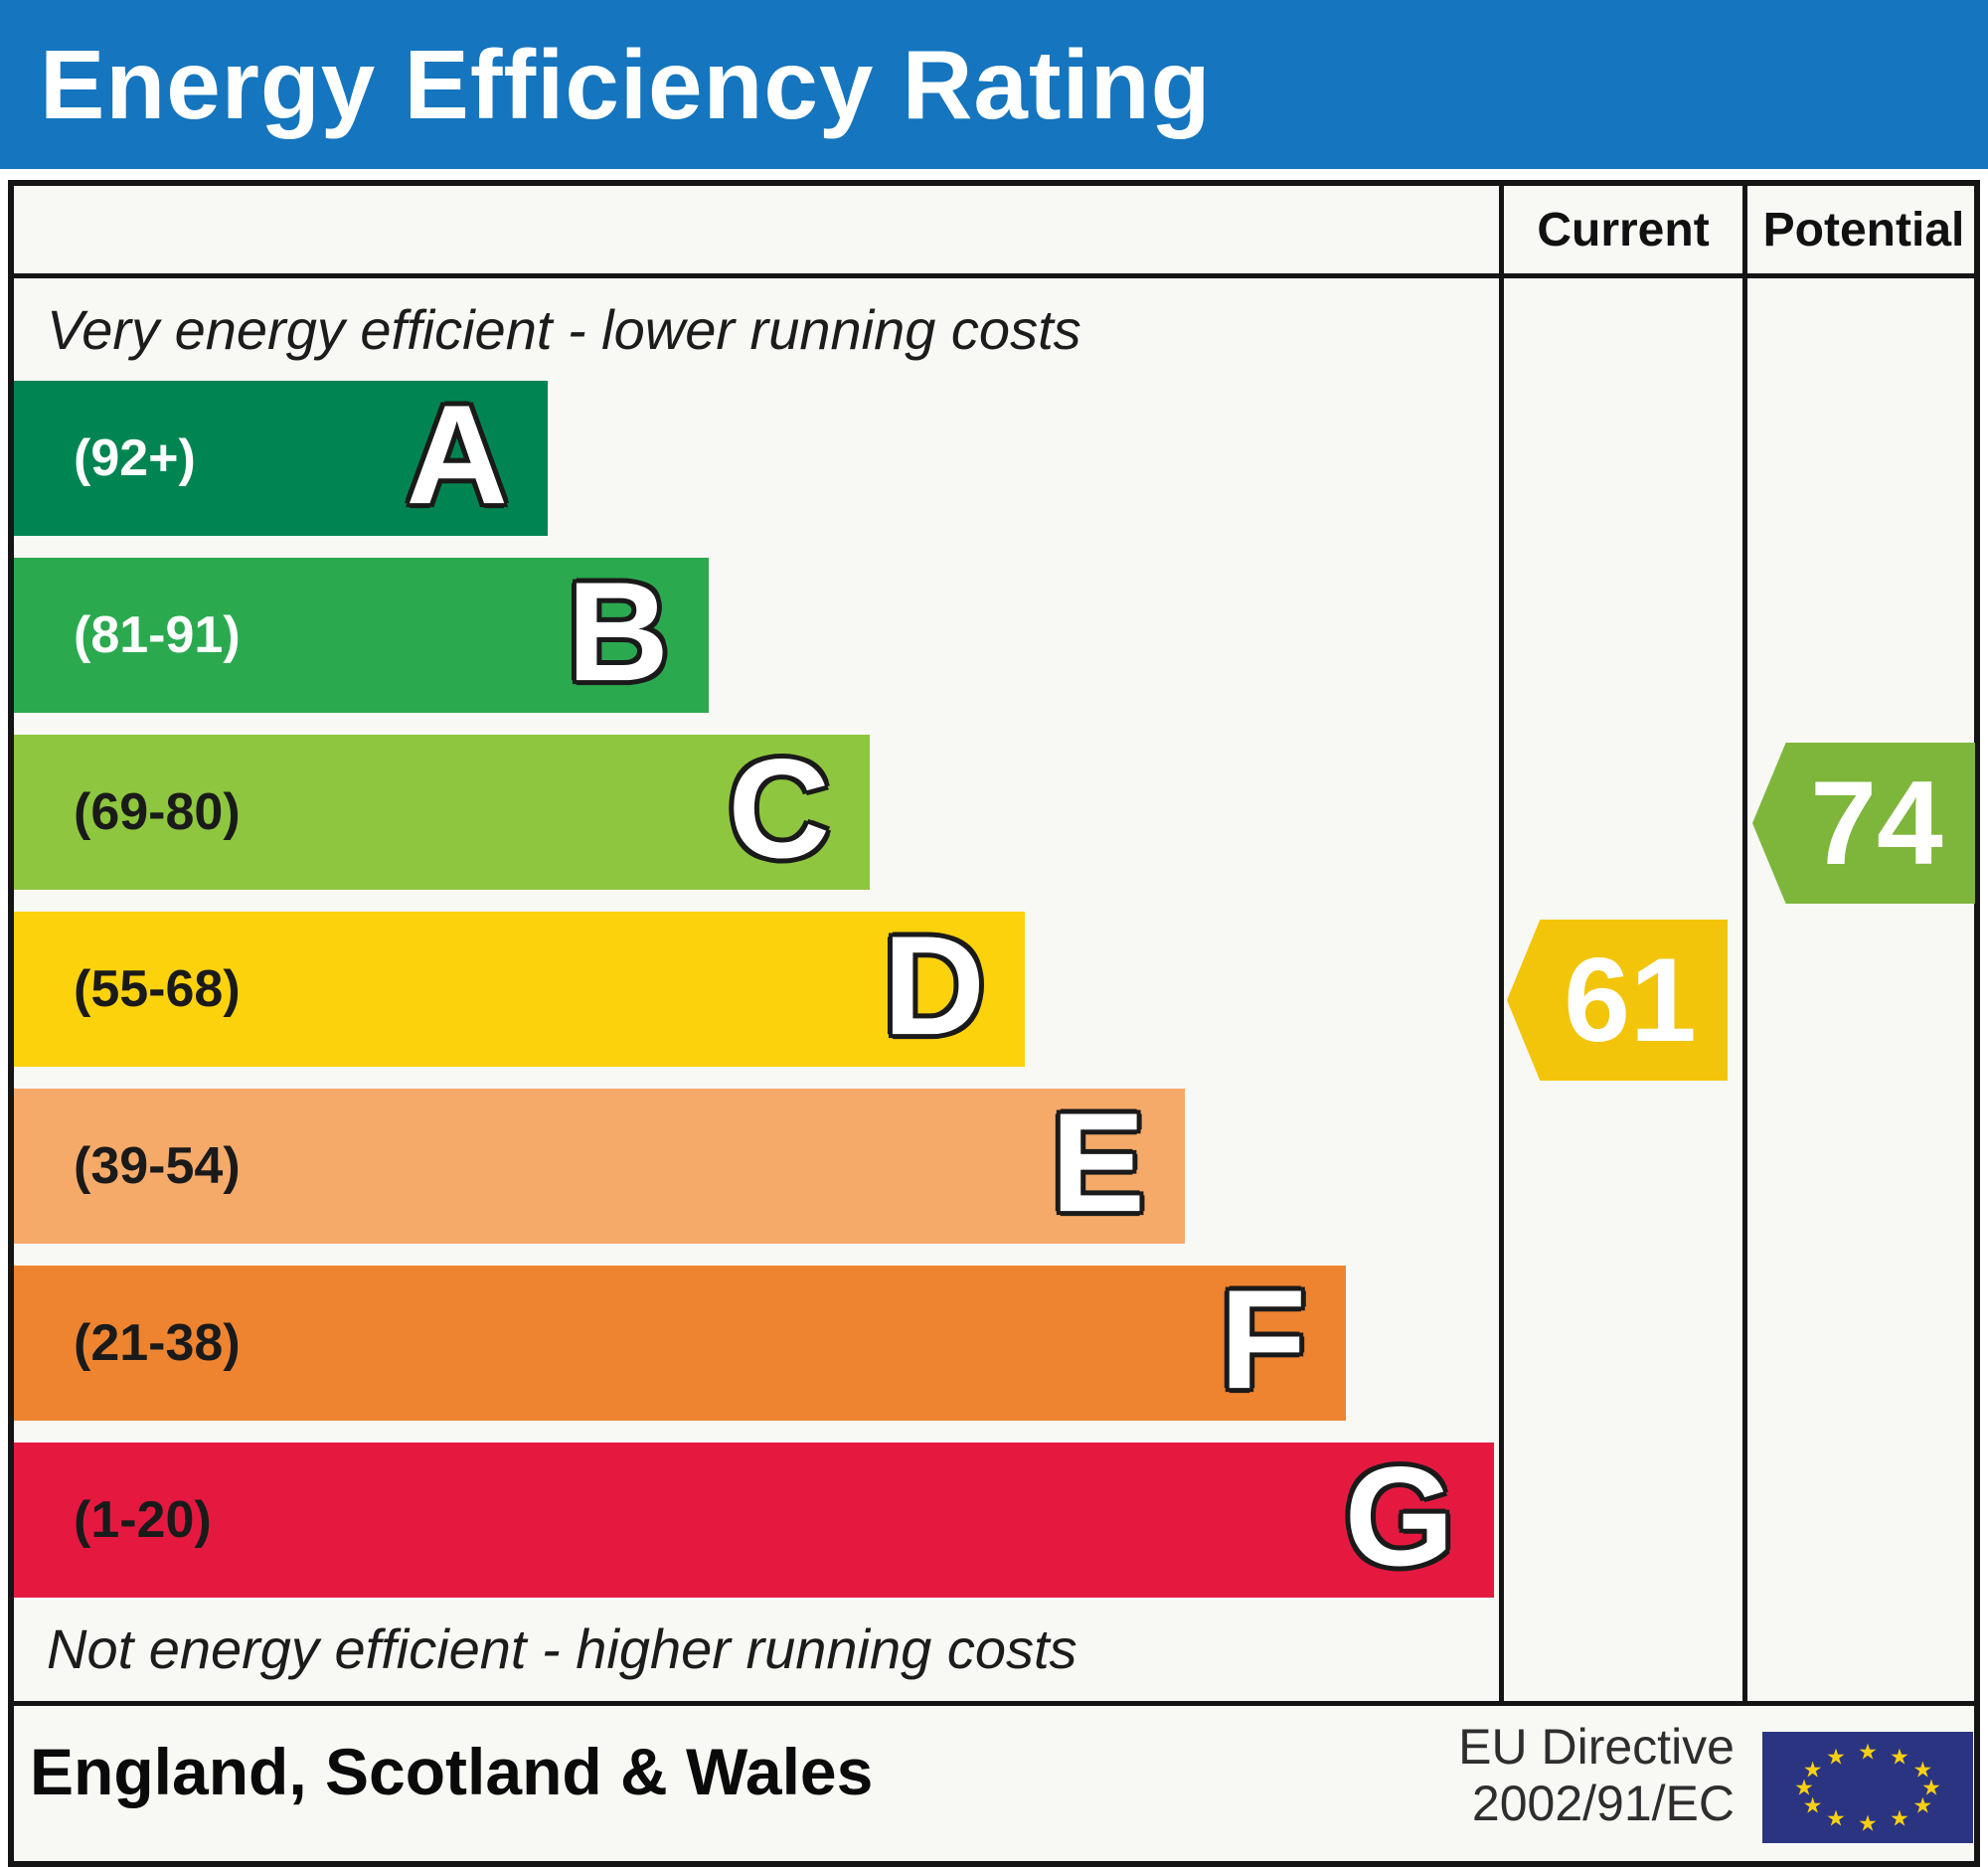  Describe the element at coordinates (1596, 1747) in the screenshot. I see `eu-directive-line1: EU Directive` at that location.